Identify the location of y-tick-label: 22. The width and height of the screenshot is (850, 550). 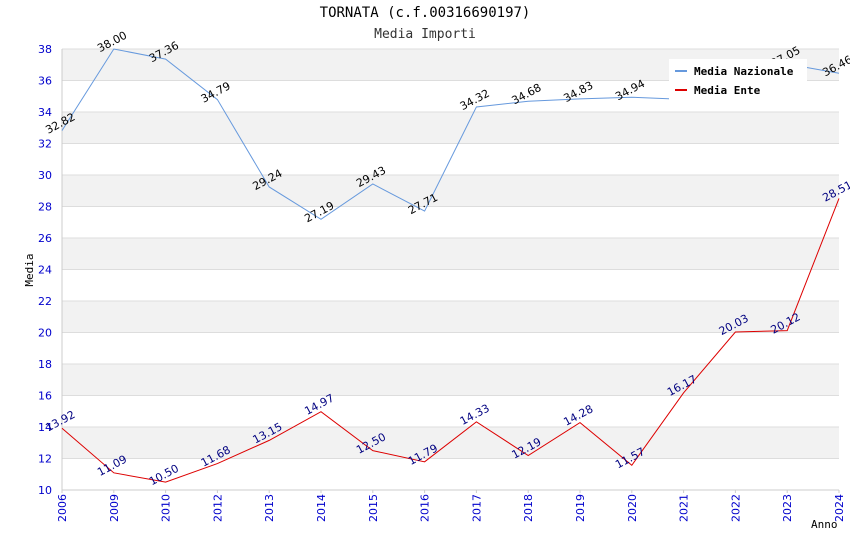
(45, 301).